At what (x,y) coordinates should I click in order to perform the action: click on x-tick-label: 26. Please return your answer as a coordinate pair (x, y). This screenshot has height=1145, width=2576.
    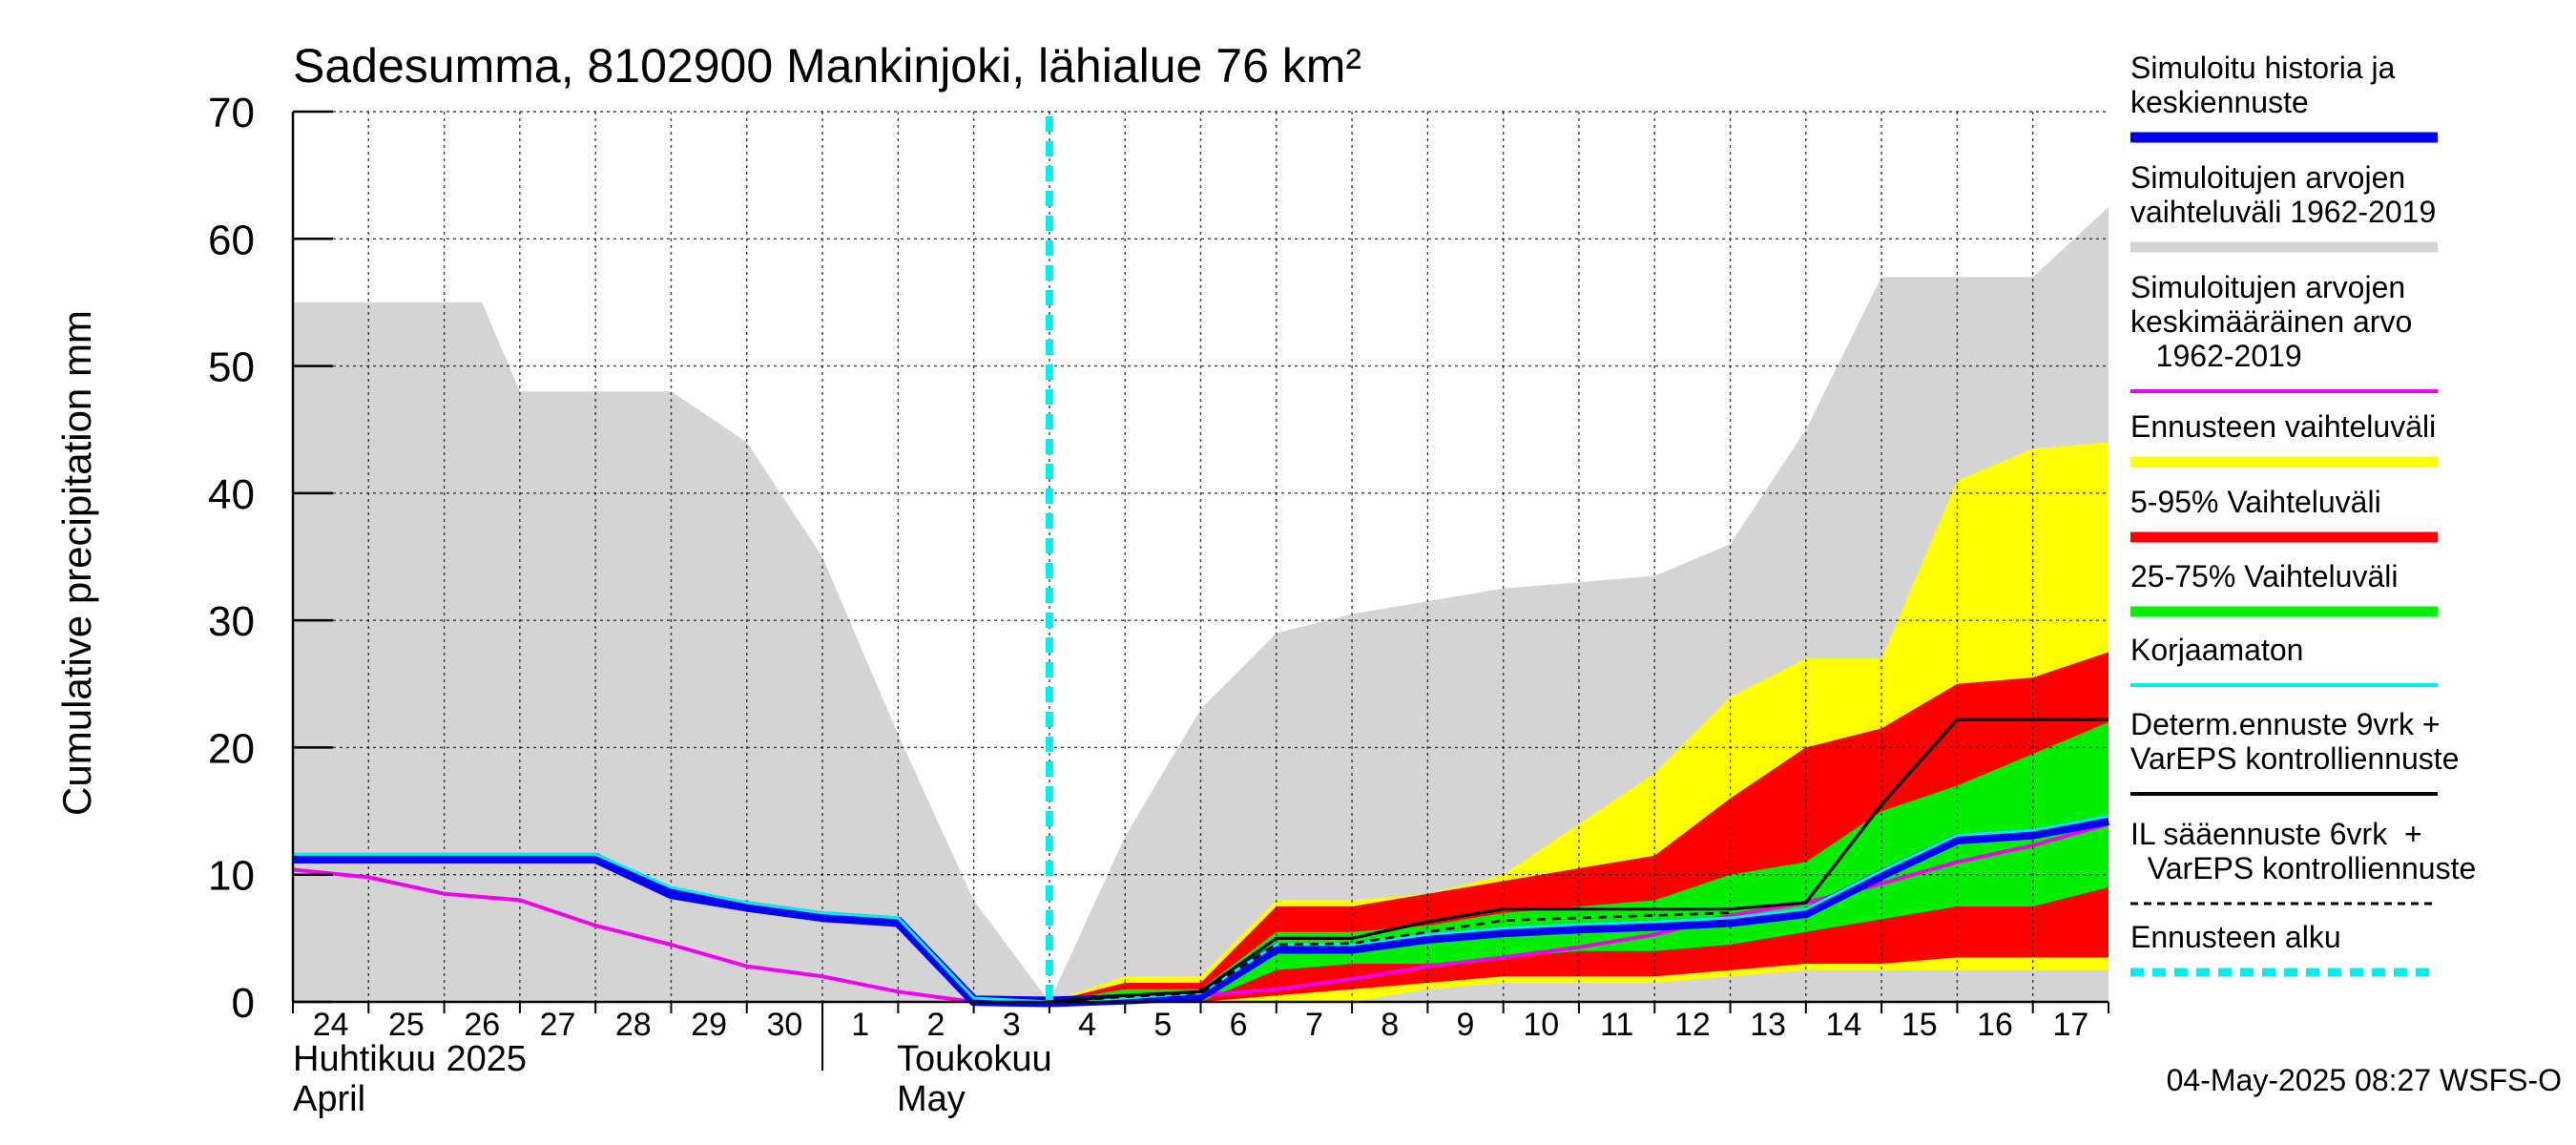
    Looking at the image, I should click on (482, 1025).